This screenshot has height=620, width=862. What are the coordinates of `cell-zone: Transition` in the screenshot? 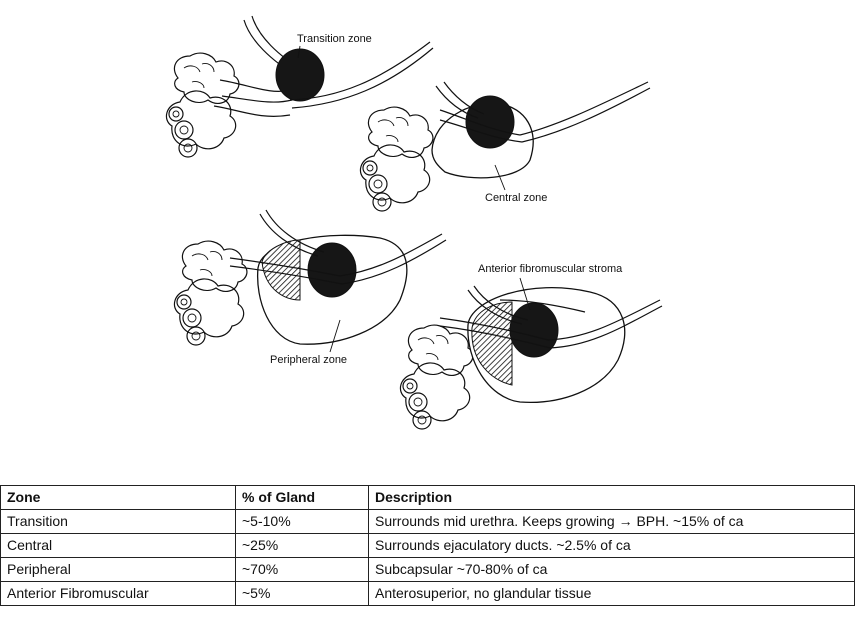 It's located at (118, 521).